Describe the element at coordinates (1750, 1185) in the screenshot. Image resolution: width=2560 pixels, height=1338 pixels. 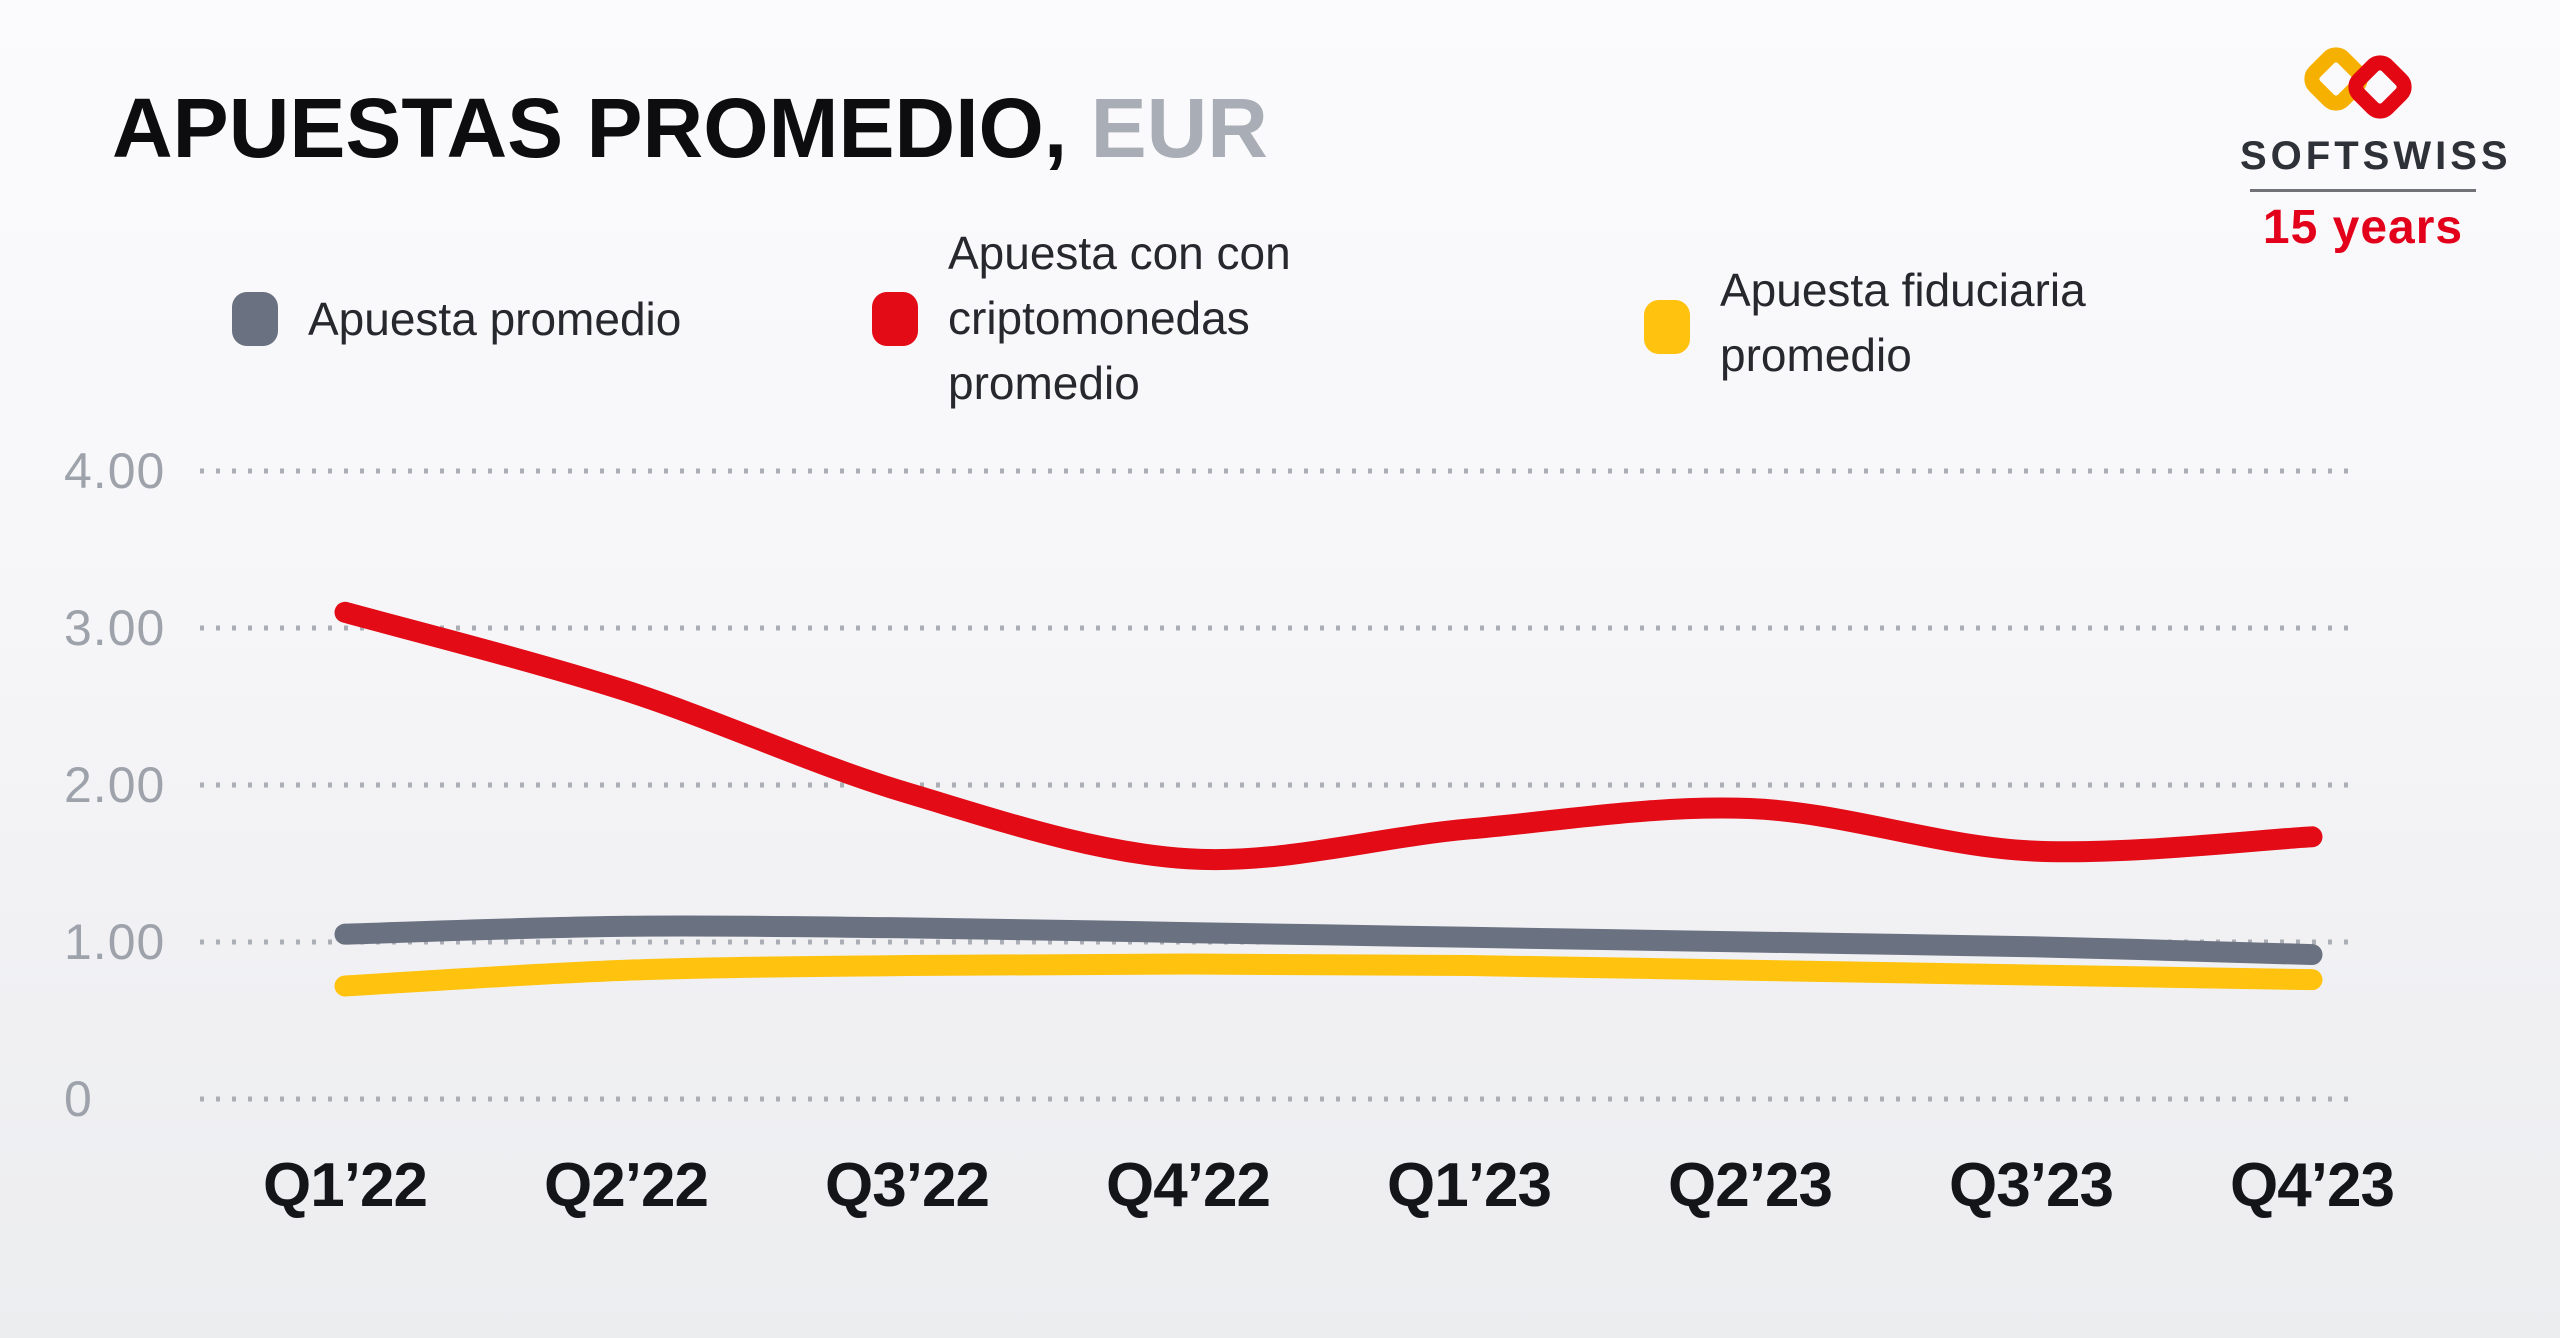
I see `x-tick-q2-23: Q2’23` at that location.